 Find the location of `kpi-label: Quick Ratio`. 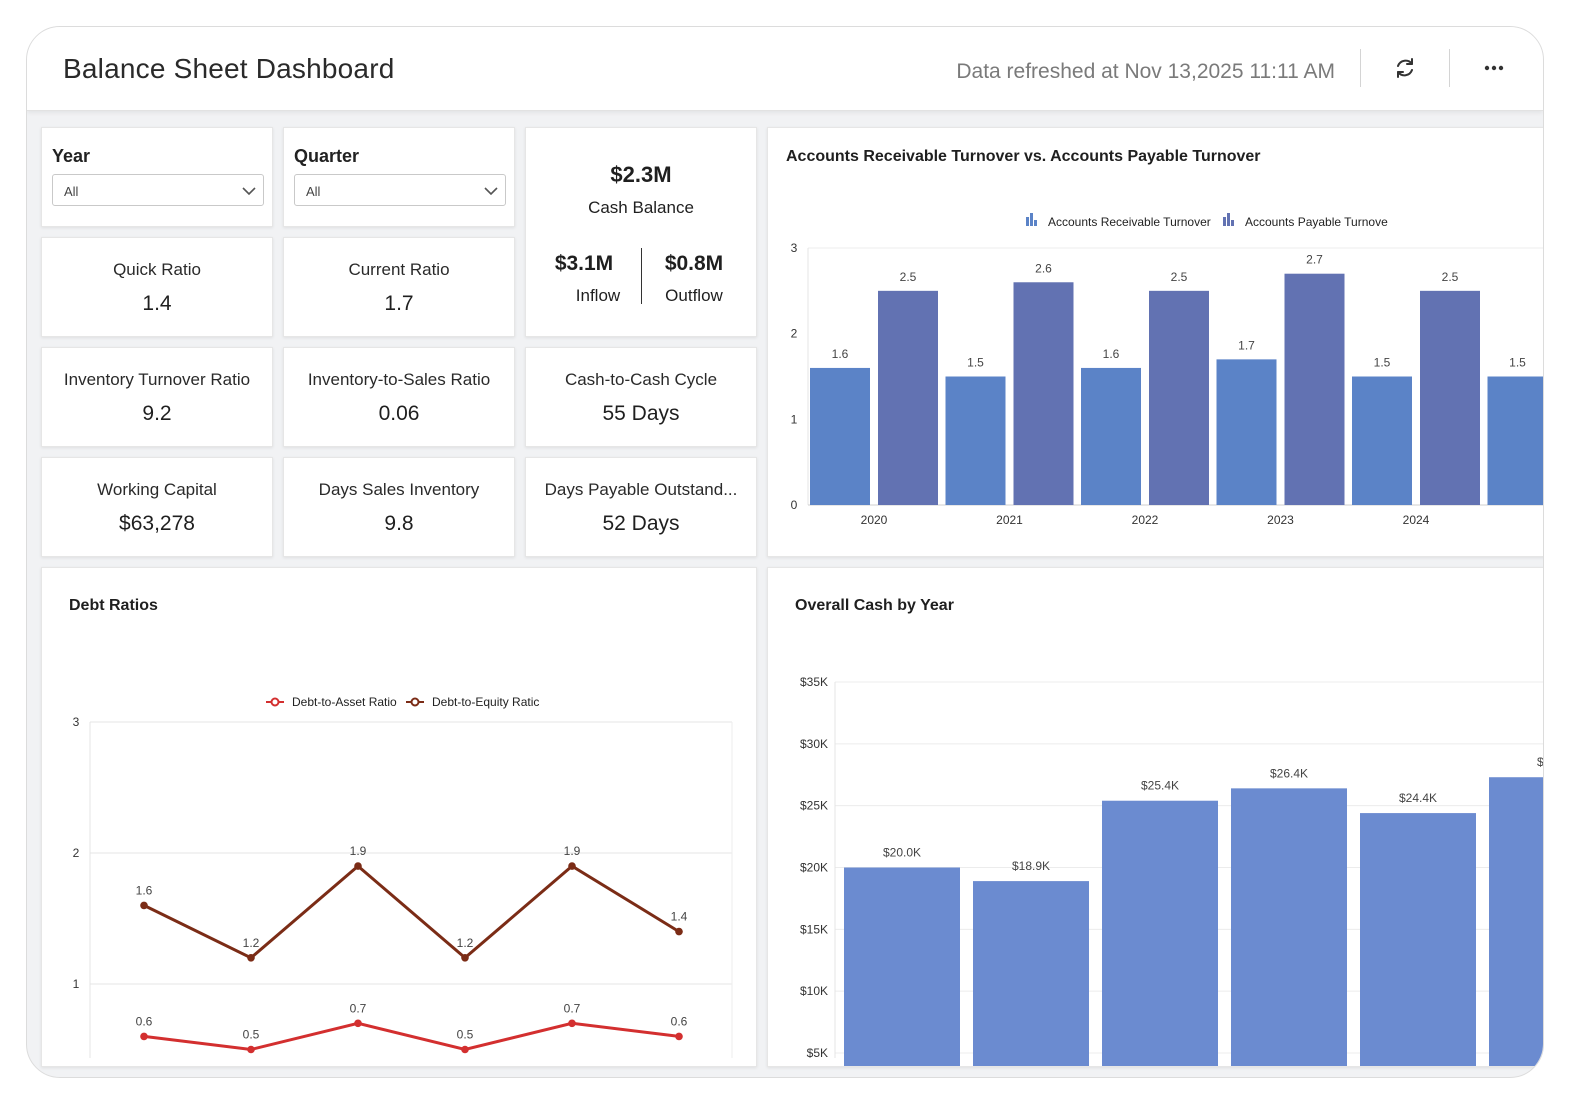

kpi-label: Quick Ratio is located at coordinates (157, 269).